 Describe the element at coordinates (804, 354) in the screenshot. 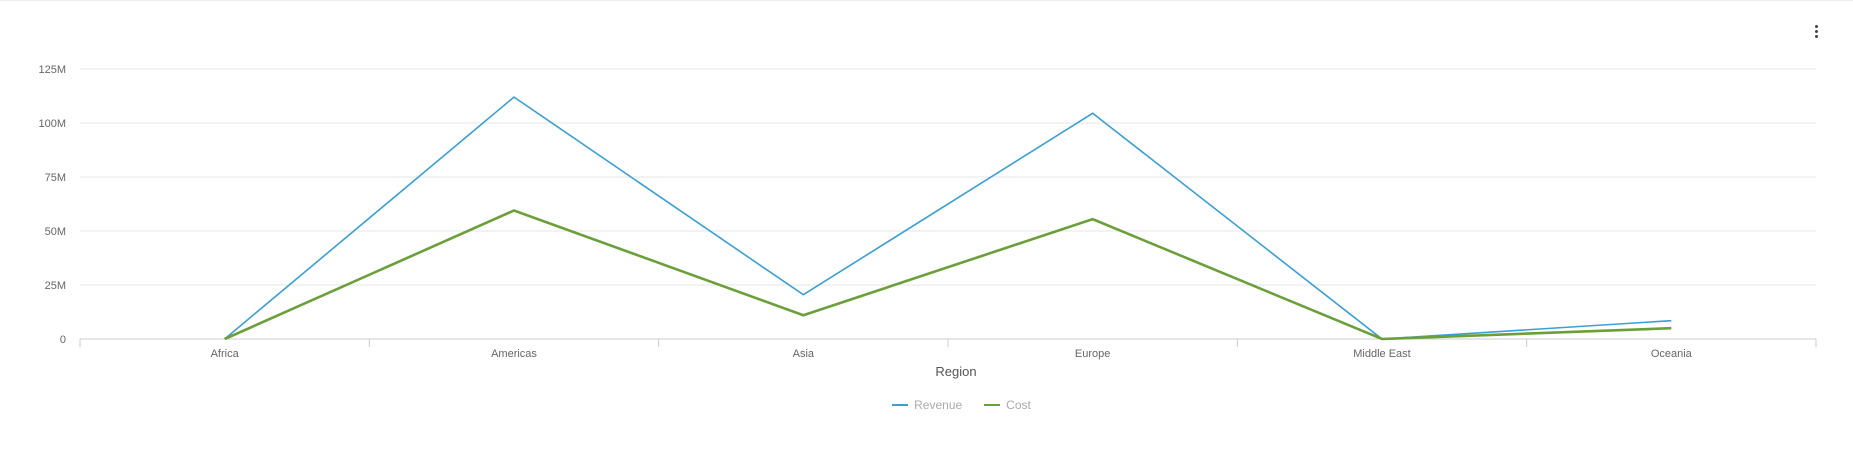

I see `x-tick-label: Asia` at that location.